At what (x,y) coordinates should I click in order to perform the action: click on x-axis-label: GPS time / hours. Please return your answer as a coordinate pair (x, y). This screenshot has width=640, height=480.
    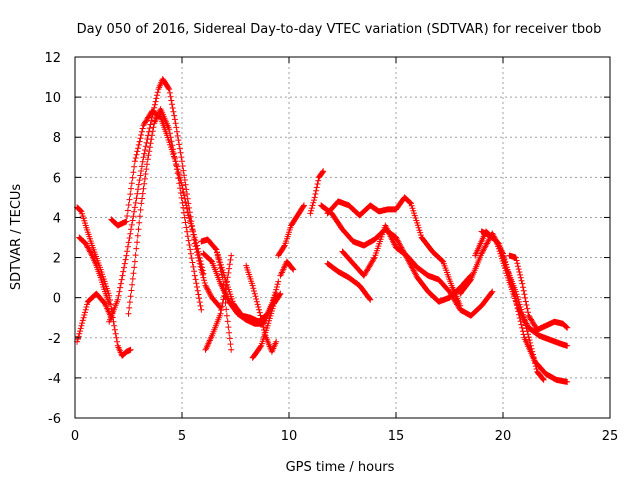
    Looking at the image, I should click on (340, 467).